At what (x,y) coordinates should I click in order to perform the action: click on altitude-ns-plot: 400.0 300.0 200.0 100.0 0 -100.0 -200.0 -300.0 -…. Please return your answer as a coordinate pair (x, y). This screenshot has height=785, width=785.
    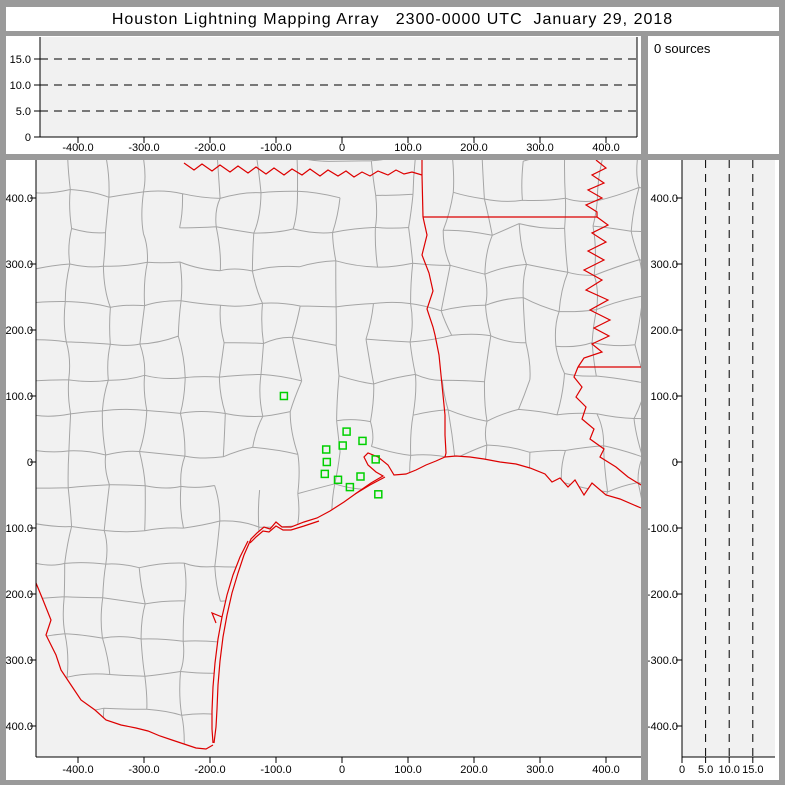
    Looking at the image, I should click on (711, 468).